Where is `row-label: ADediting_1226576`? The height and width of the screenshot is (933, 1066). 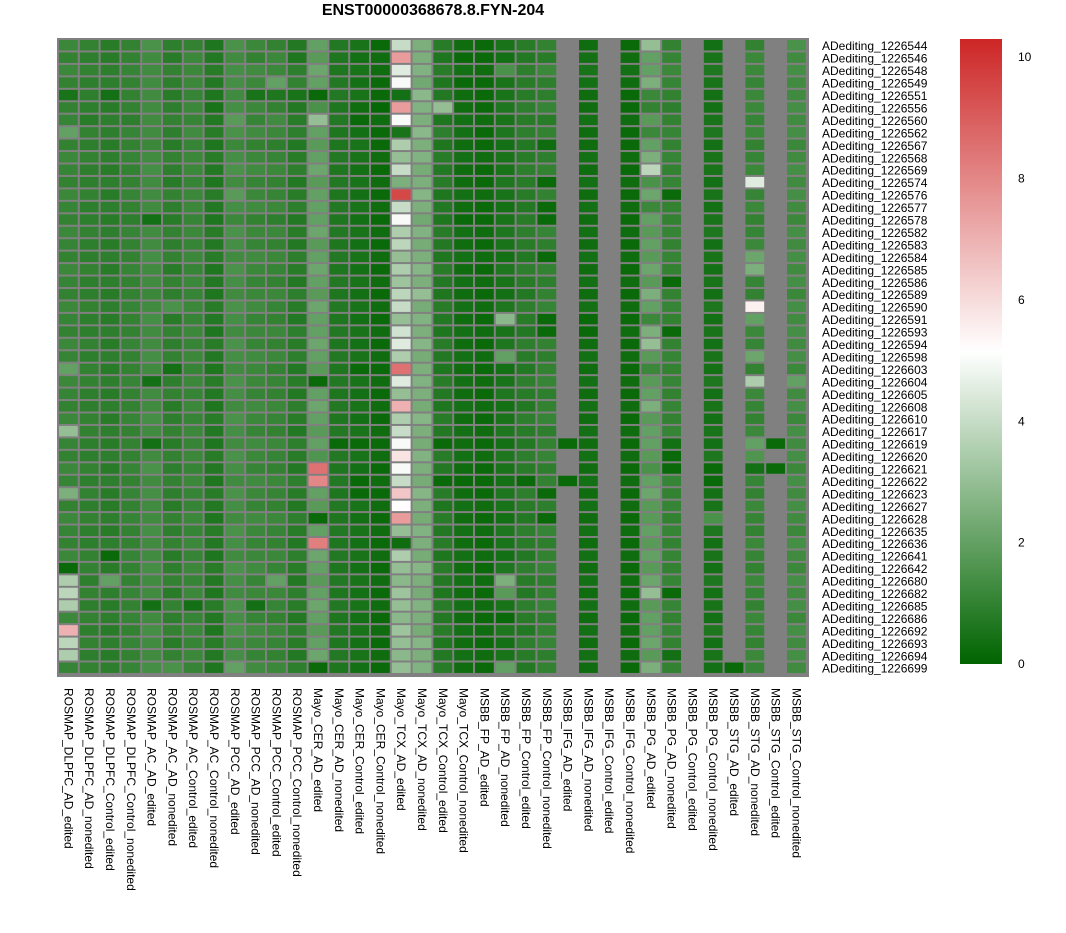
row-label: ADediting_1226576 is located at coordinates (875, 196).